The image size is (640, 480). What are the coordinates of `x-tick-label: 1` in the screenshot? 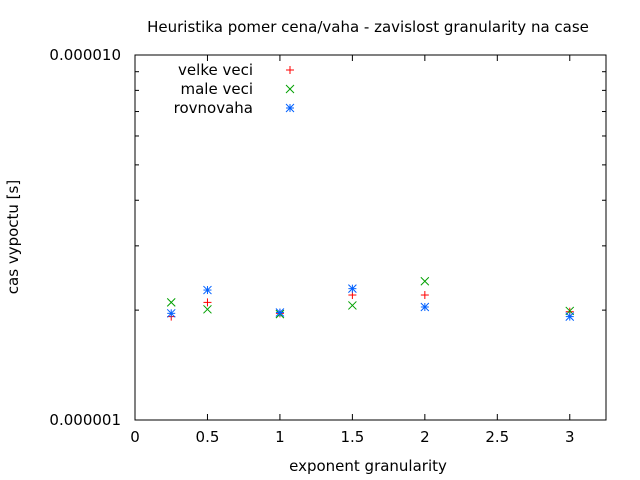 It's located at (280, 437).